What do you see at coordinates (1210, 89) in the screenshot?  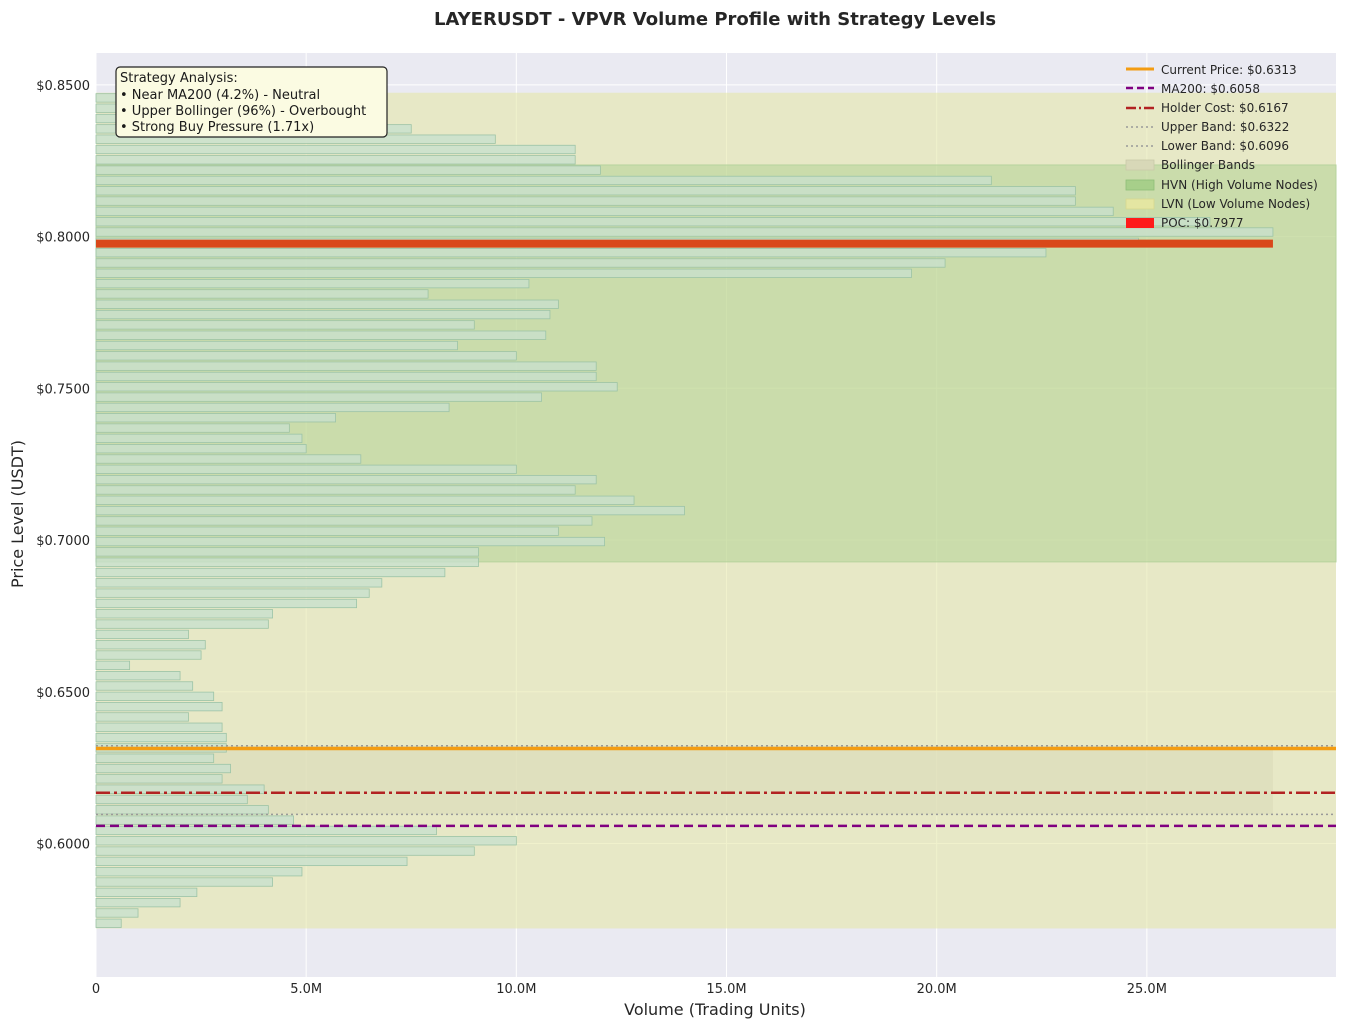 I see `legend-ma200: MA200: $0.6058` at bounding box center [1210, 89].